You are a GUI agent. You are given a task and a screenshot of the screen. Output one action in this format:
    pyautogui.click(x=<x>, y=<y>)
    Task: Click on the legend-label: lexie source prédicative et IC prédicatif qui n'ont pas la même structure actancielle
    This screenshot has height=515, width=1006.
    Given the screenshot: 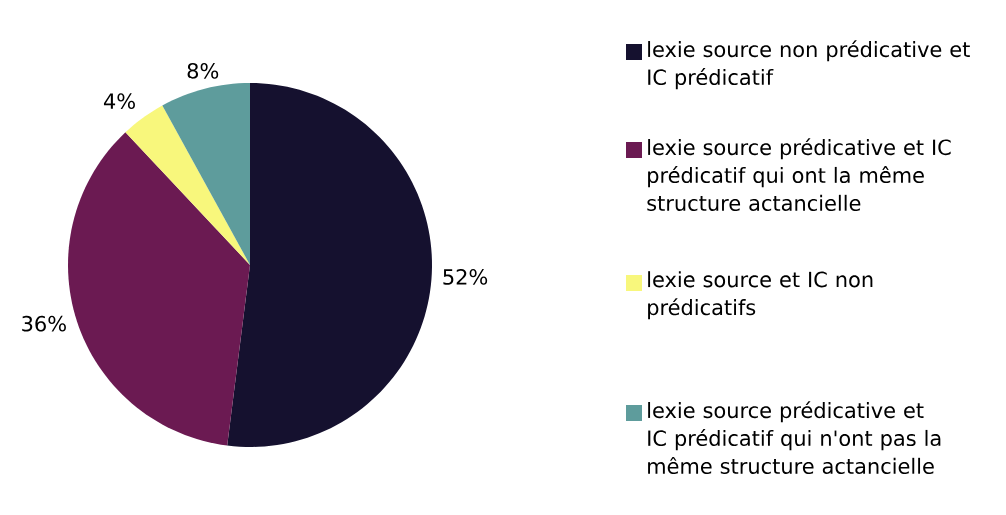 What is the action you would take?
    pyautogui.click(x=794, y=437)
    